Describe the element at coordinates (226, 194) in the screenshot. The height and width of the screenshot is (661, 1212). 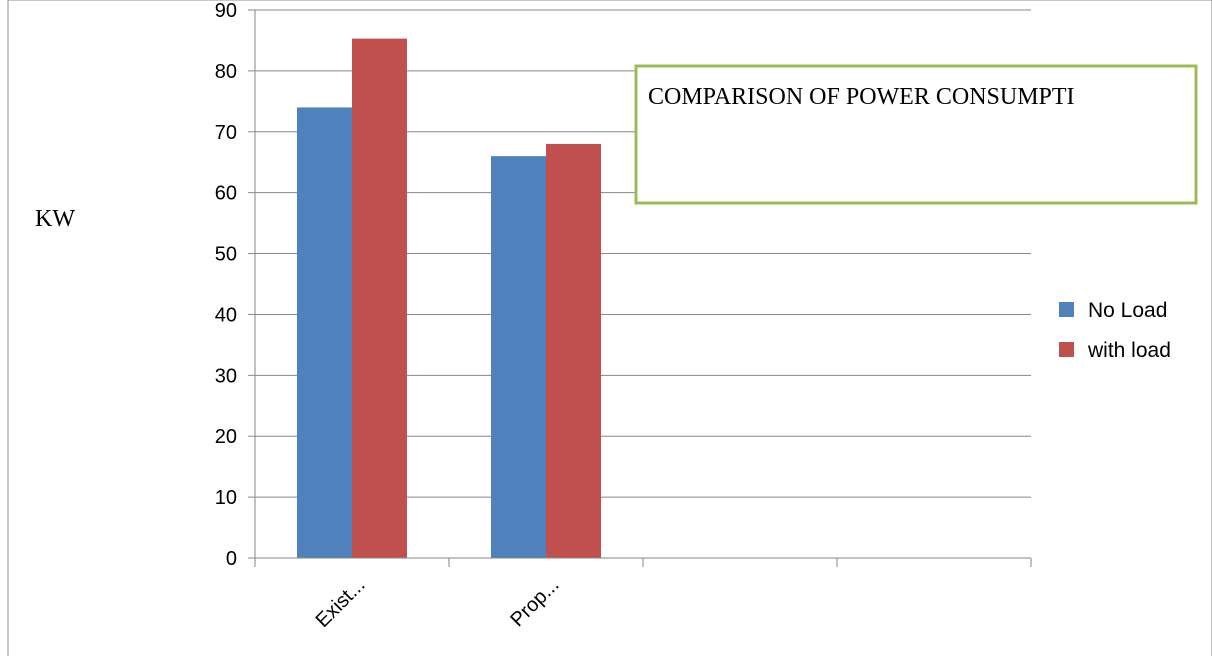
I see `y-tick-label: 60` at that location.